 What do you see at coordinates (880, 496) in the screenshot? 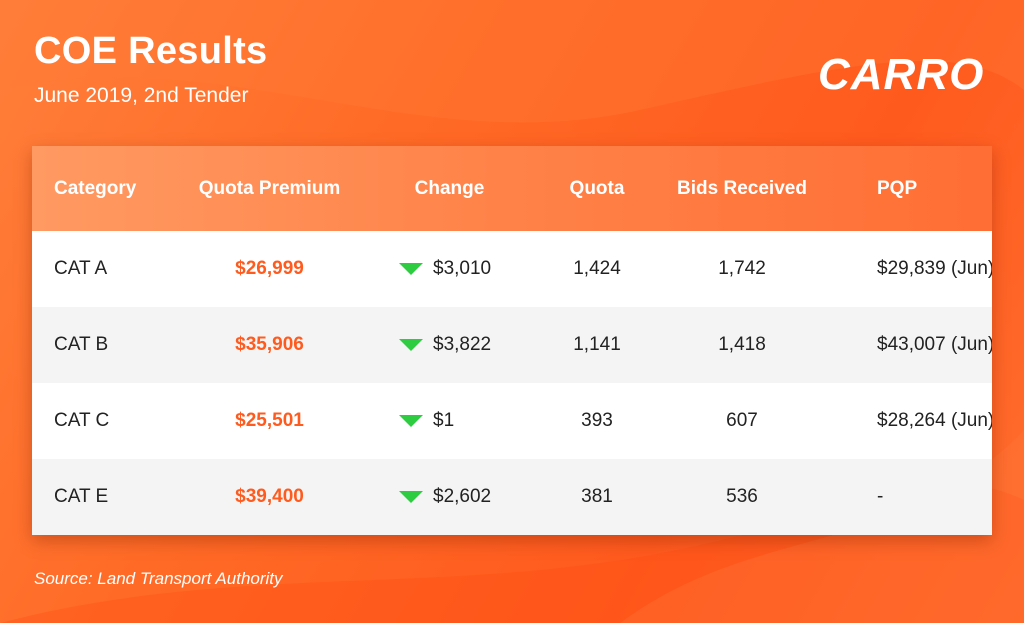
I see `cell-pqp: -` at bounding box center [880, 496].